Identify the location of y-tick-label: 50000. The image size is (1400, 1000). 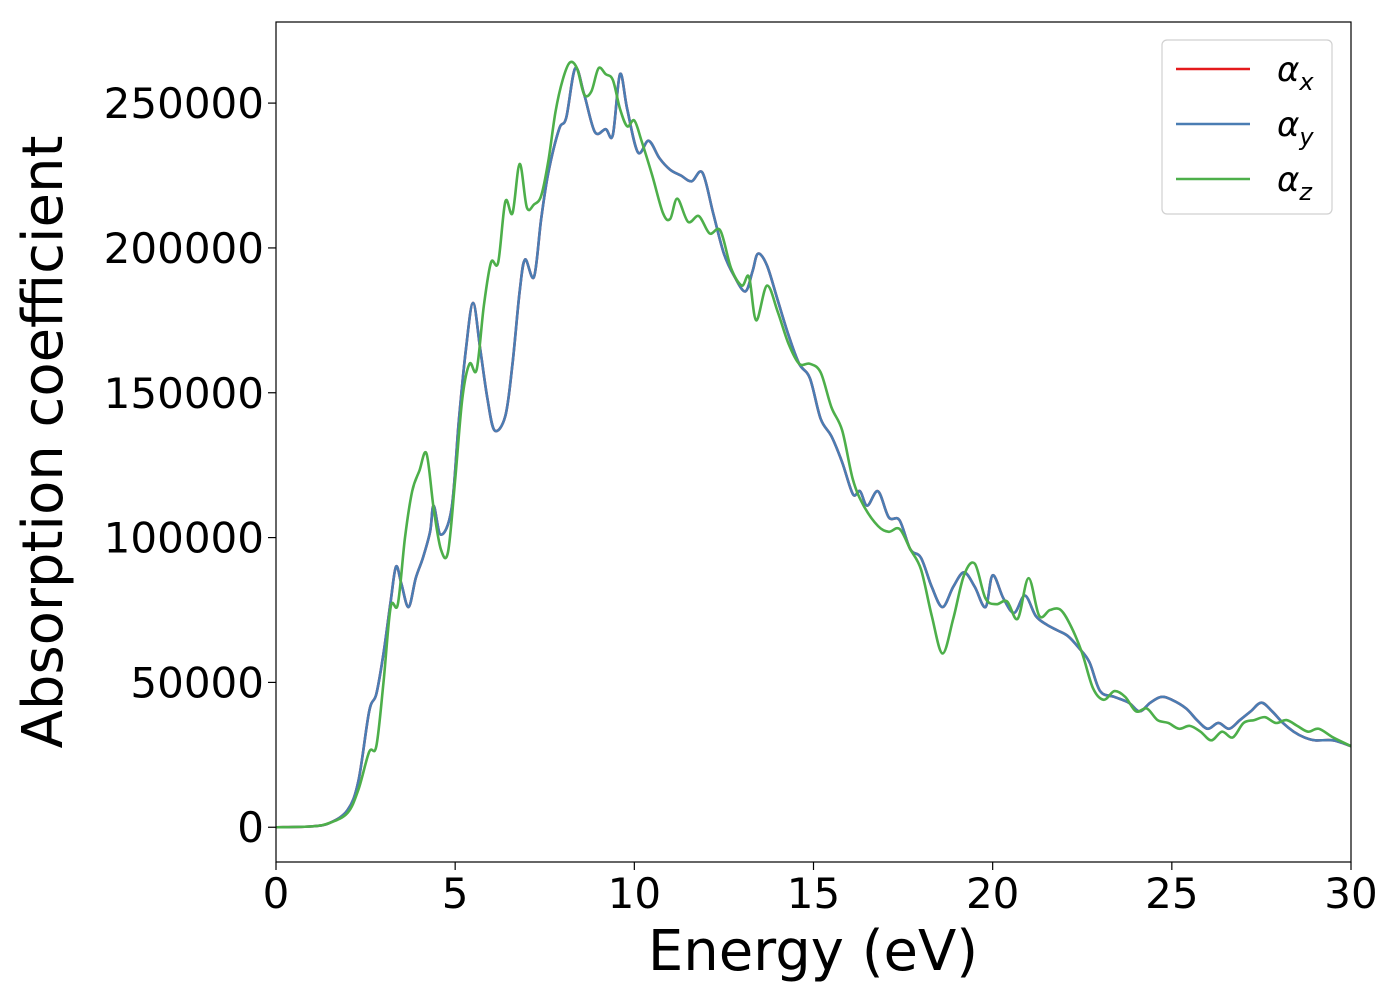
(197, 682).